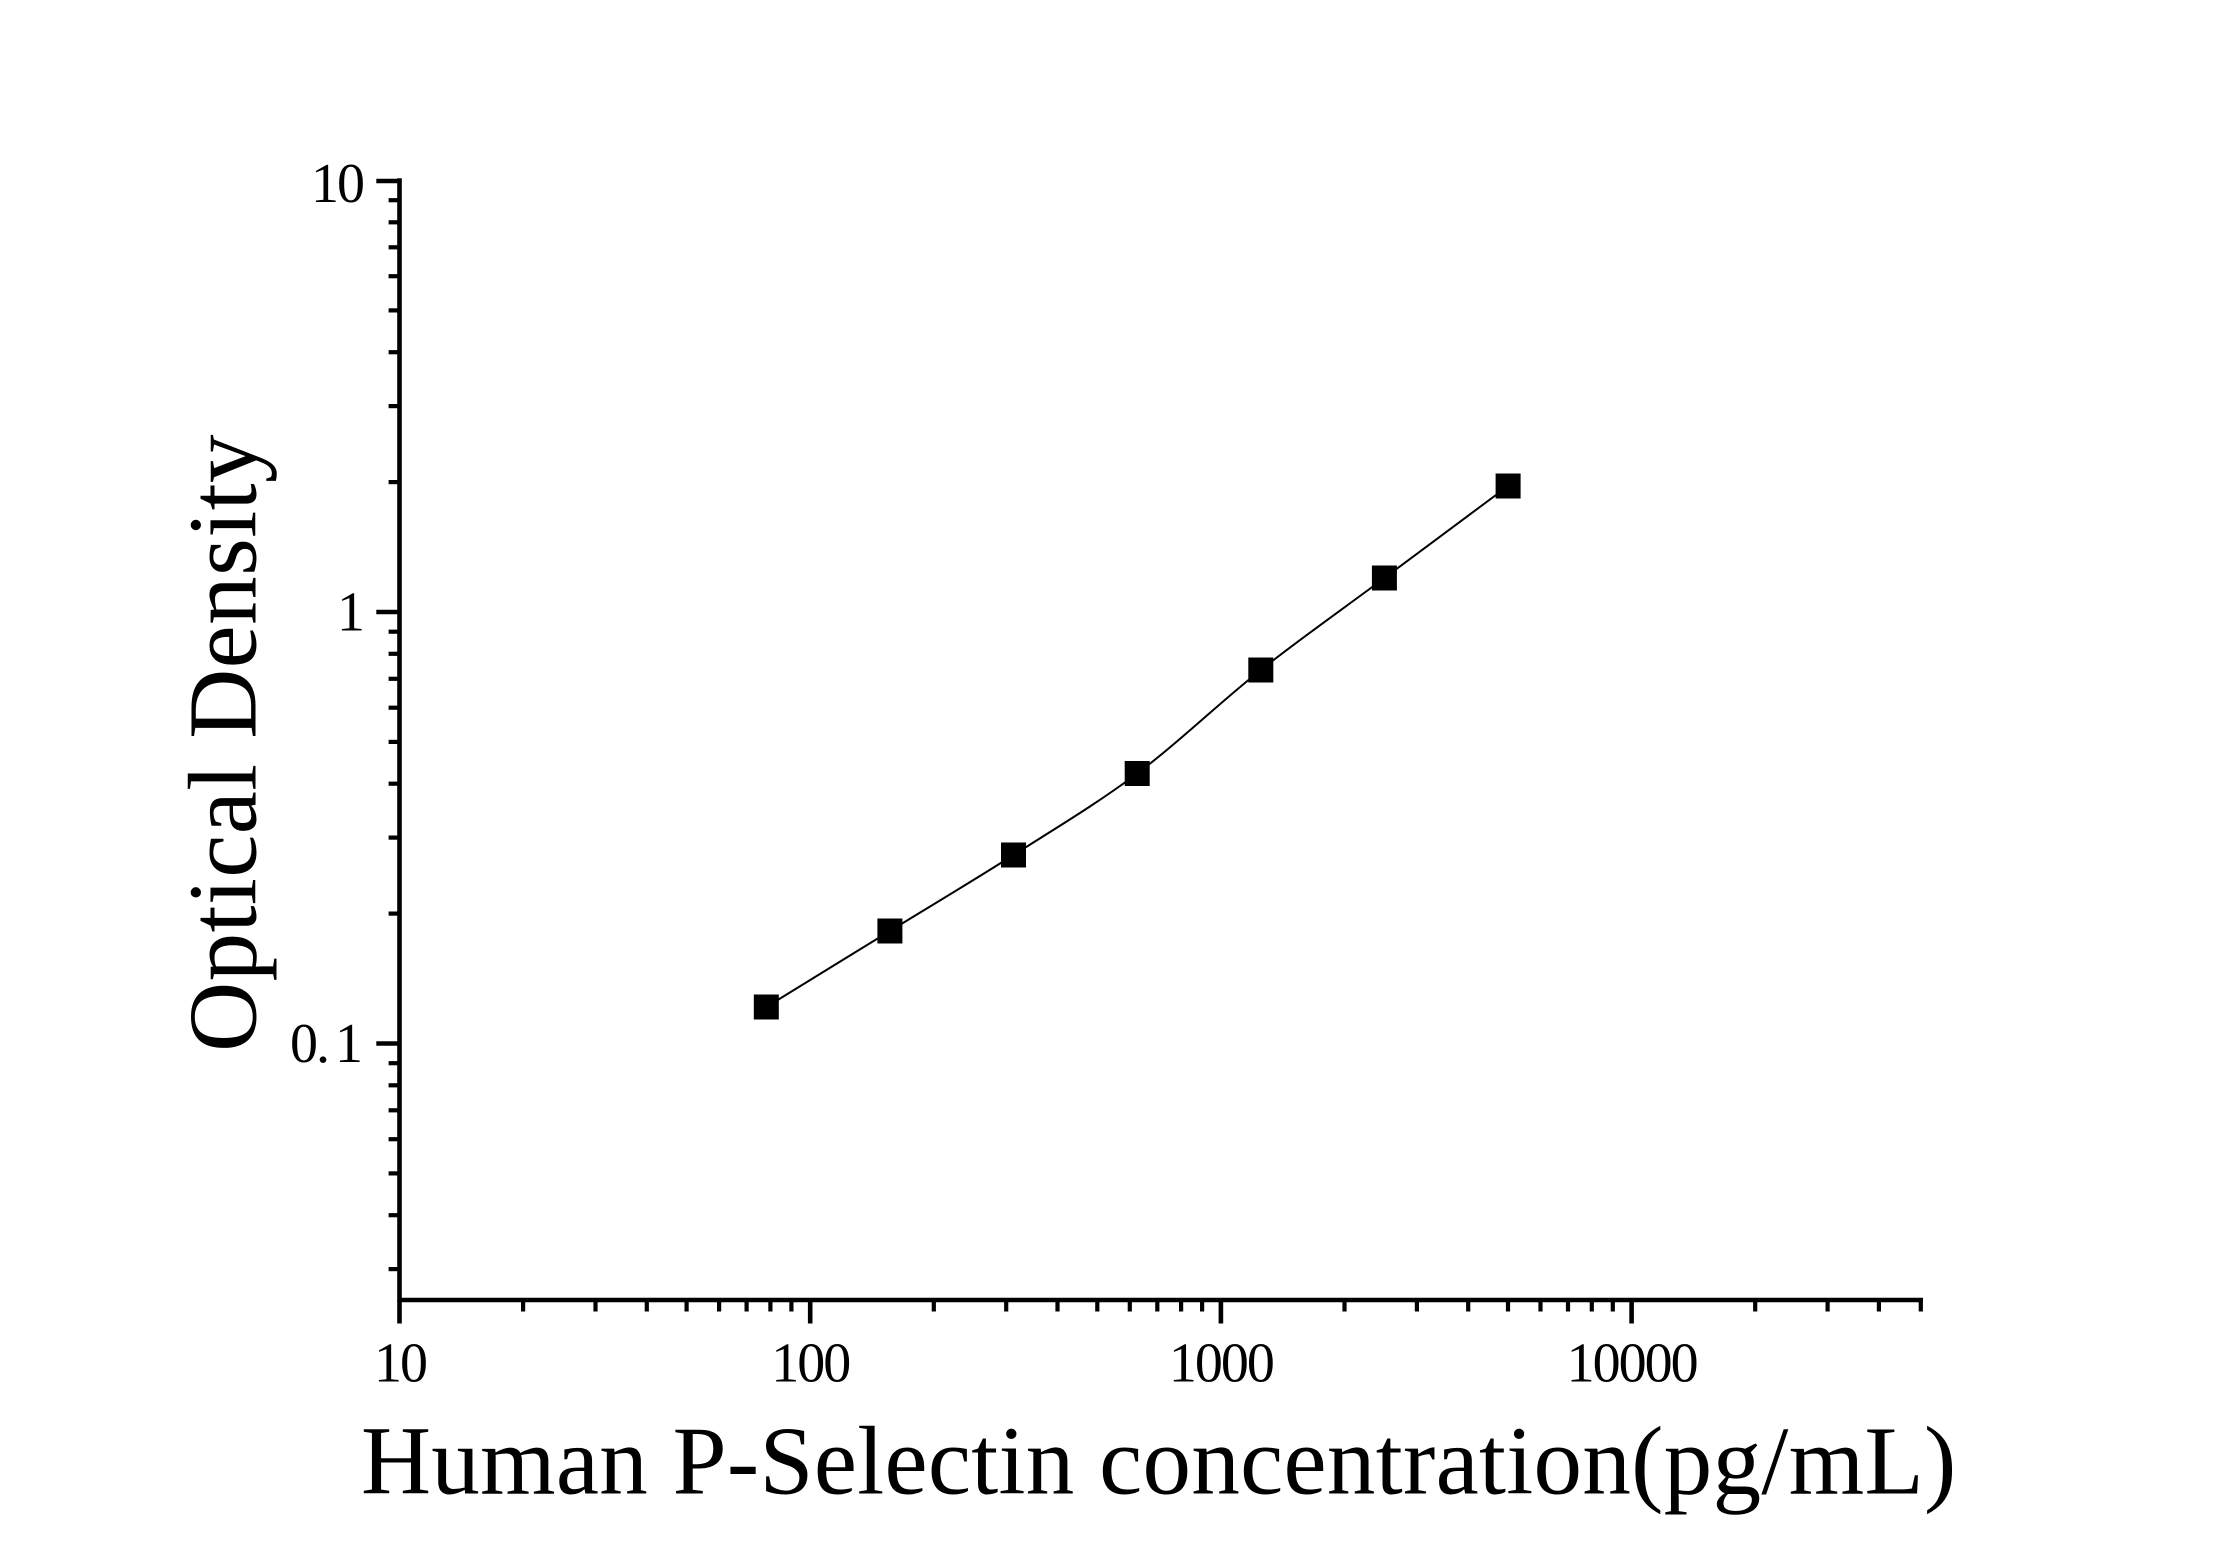 This screenshot has width=2231, height=1559. I want to click on svg-text:0.1: 0. 1, so click(325, 1044).